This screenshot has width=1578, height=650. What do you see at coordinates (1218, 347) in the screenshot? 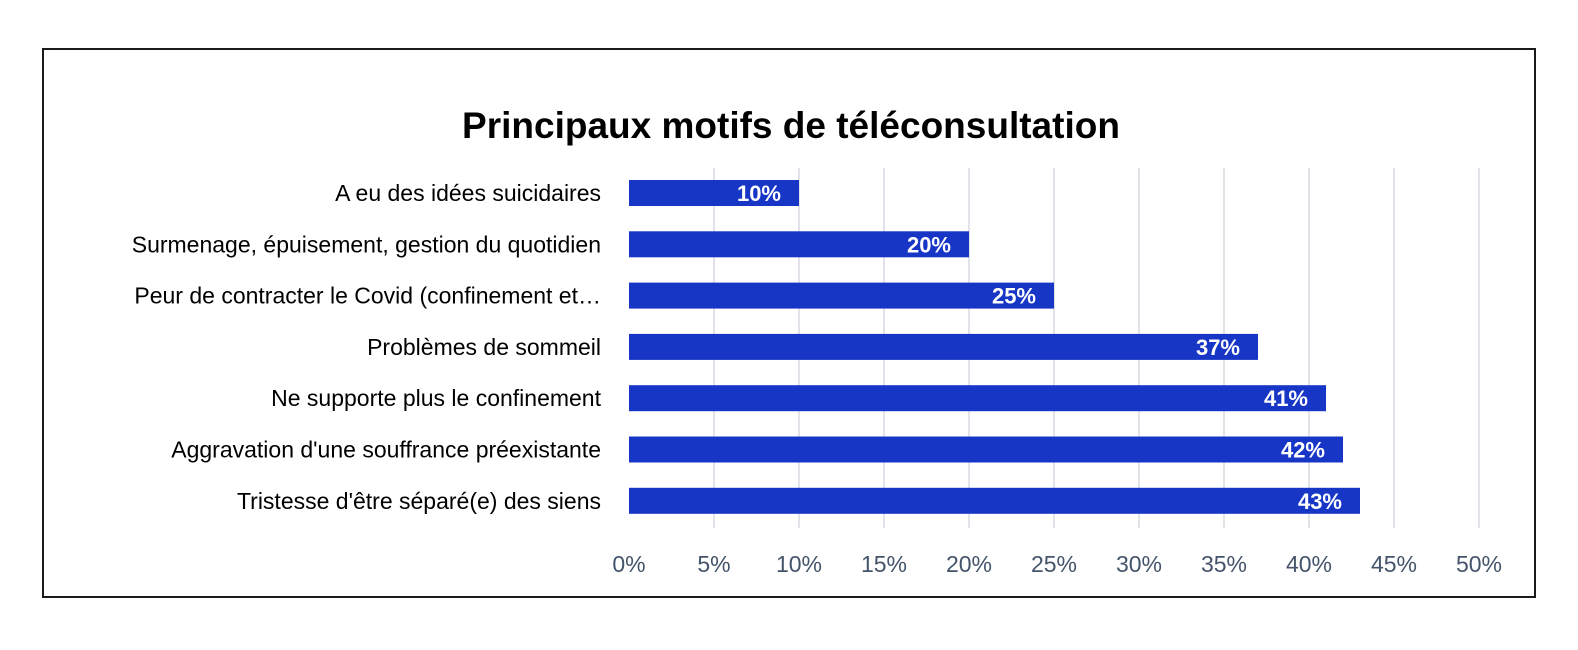
I see `data-label: 37%` at bounding box center [1218, 347].